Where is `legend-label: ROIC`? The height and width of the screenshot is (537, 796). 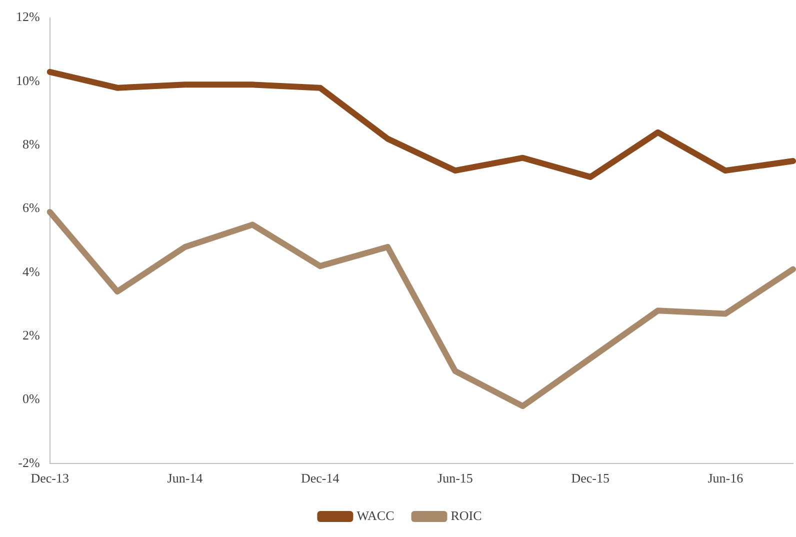 legend-label: ROIC is located at coordinates (466, 515).